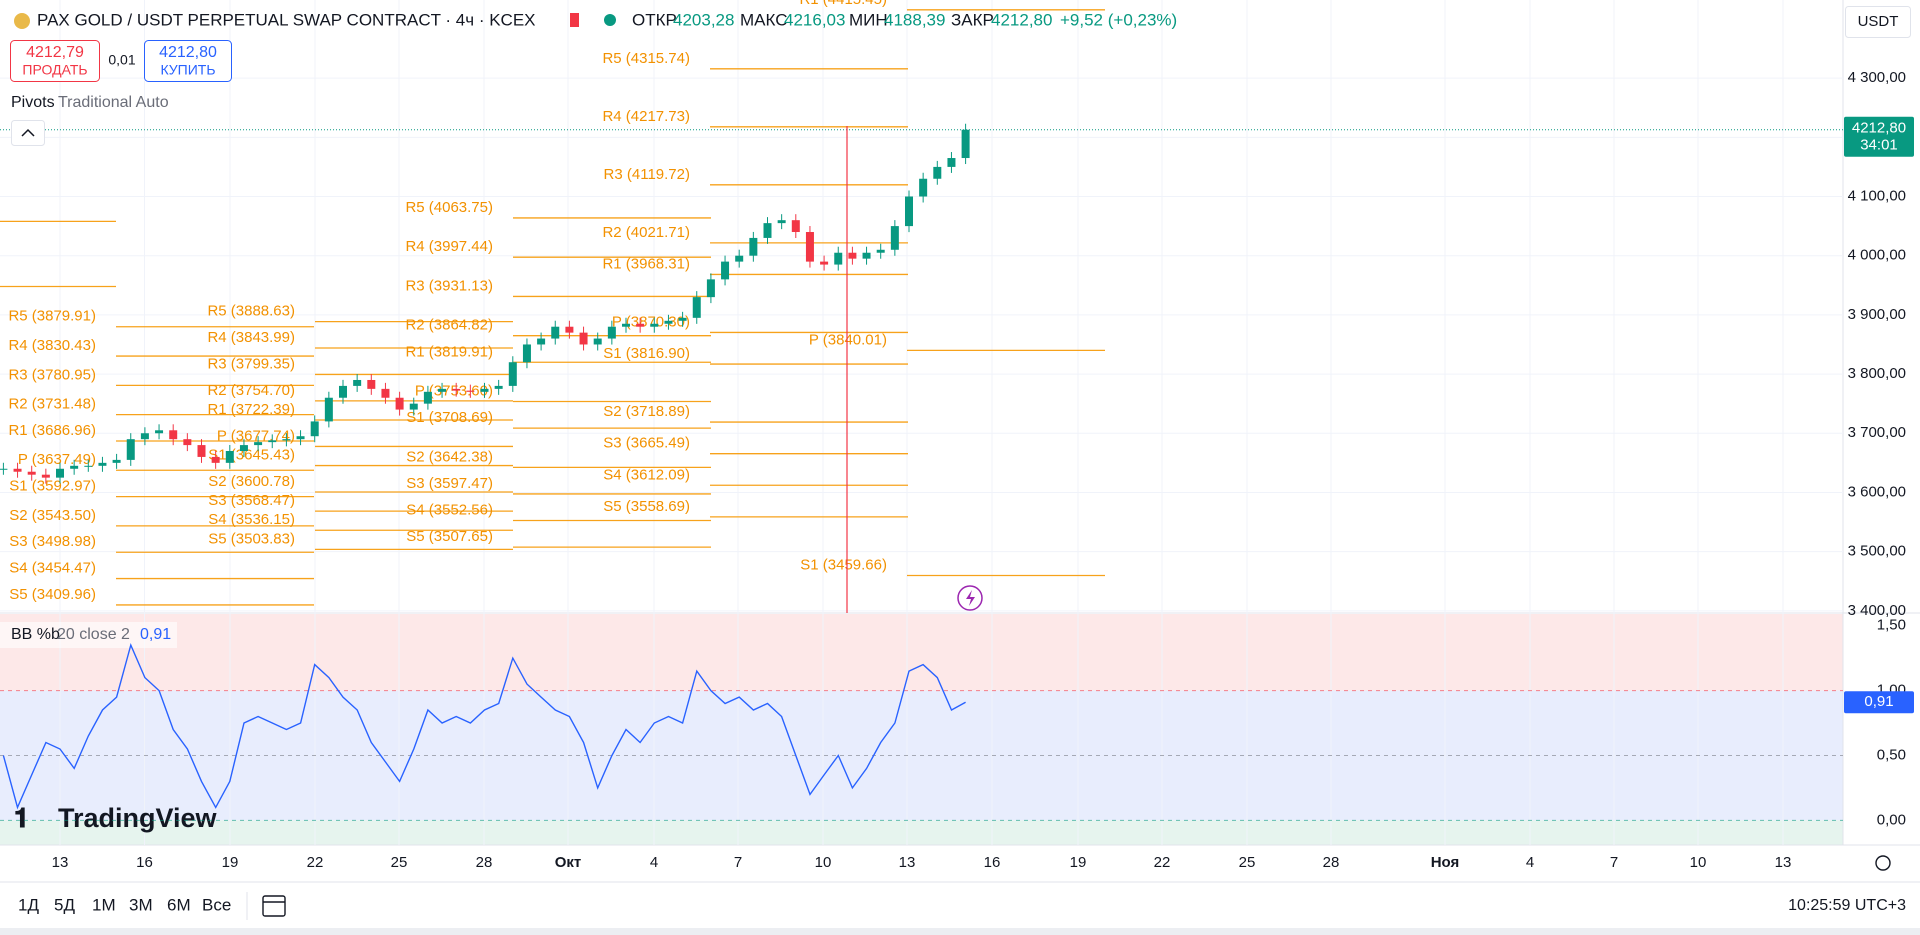 Image resolution: width=1920 pixels, height=935 pixels. Describe the element at coordinates (52, 594) in the screenshot. I see `pivot-label: S5 (3409.96)` at that location.